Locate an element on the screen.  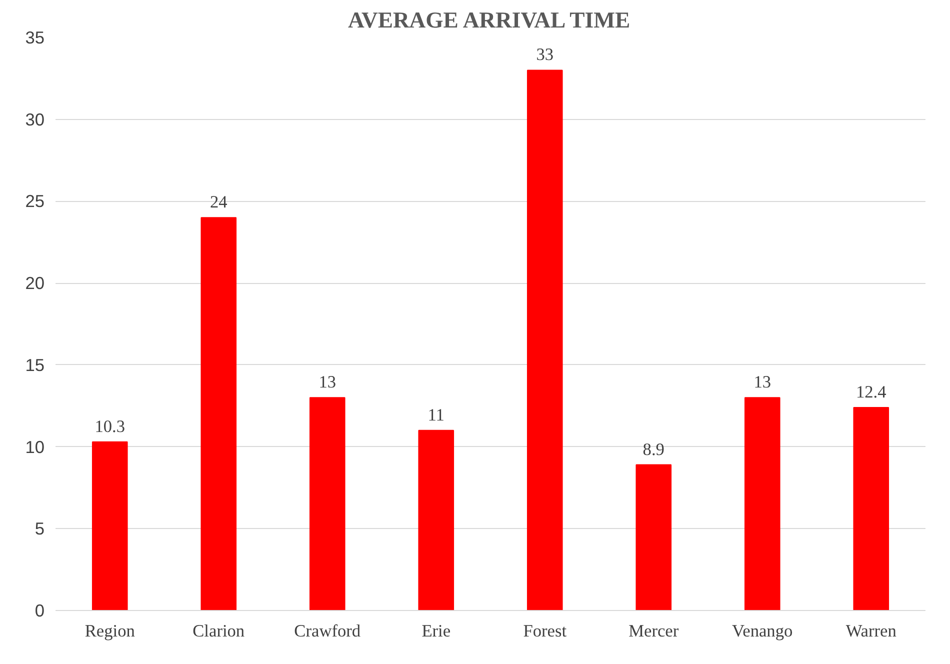
x-tick-label: Venango is located at coordinates (762, 631).